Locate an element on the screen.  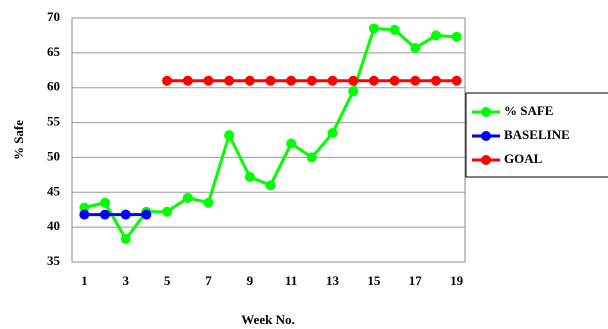
x-tick-label: 15 is located at coordinates (374, 280).